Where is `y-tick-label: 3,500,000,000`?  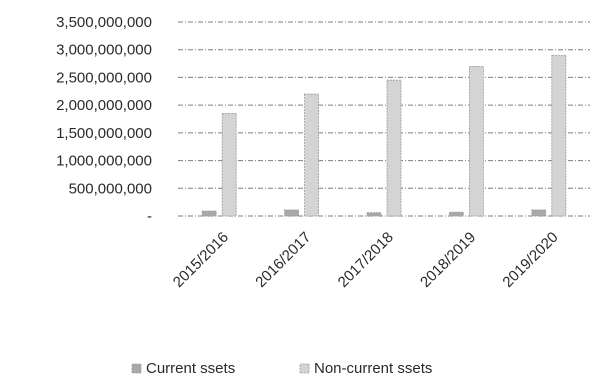 y-tick-label: 3,500,000,000 is located at coordinates (104, 22).